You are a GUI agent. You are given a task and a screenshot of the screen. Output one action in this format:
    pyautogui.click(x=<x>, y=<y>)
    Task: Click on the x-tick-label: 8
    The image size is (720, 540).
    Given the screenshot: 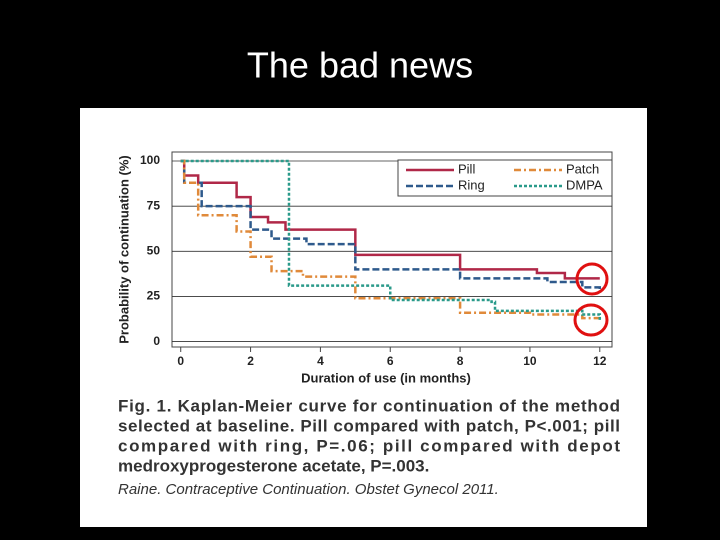 What is the action you would take?
    pyautogui.click(x=460, y=361)
    